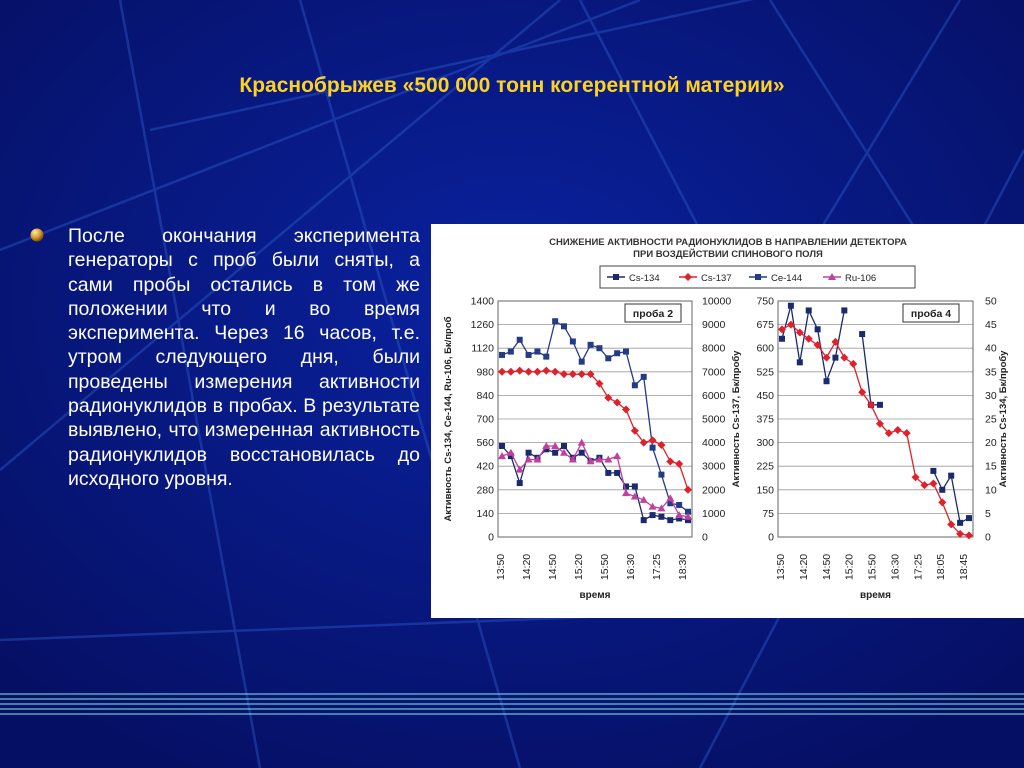 The height and width of the screenshot is (768, 1024). What do you see at coordinates (941, 567) in the screenshot?
I see `x-tick-label: 18:05` at bounding box center [941, 567].